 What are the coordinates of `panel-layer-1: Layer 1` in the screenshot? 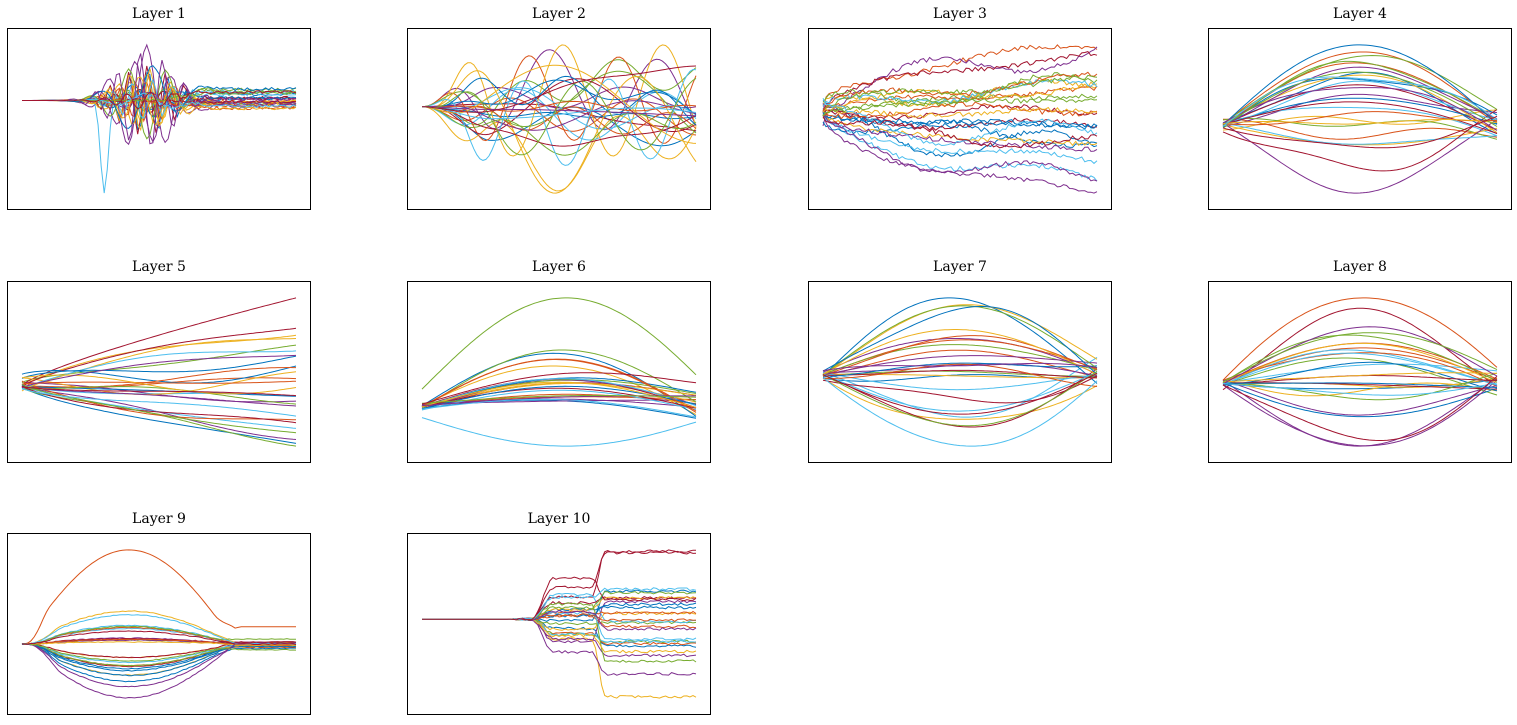 It's located at (159, 107).